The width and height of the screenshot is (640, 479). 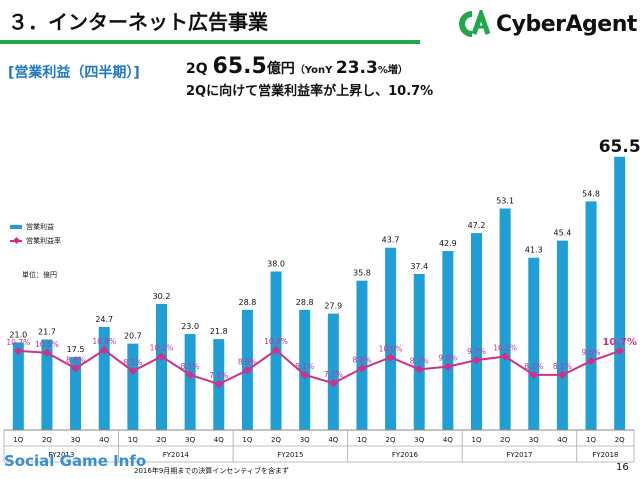 What do you see at coordinates (276, 341) in the screenshot?
I see `margin-value-label: 10.8%` at bounding box center [276, 341].